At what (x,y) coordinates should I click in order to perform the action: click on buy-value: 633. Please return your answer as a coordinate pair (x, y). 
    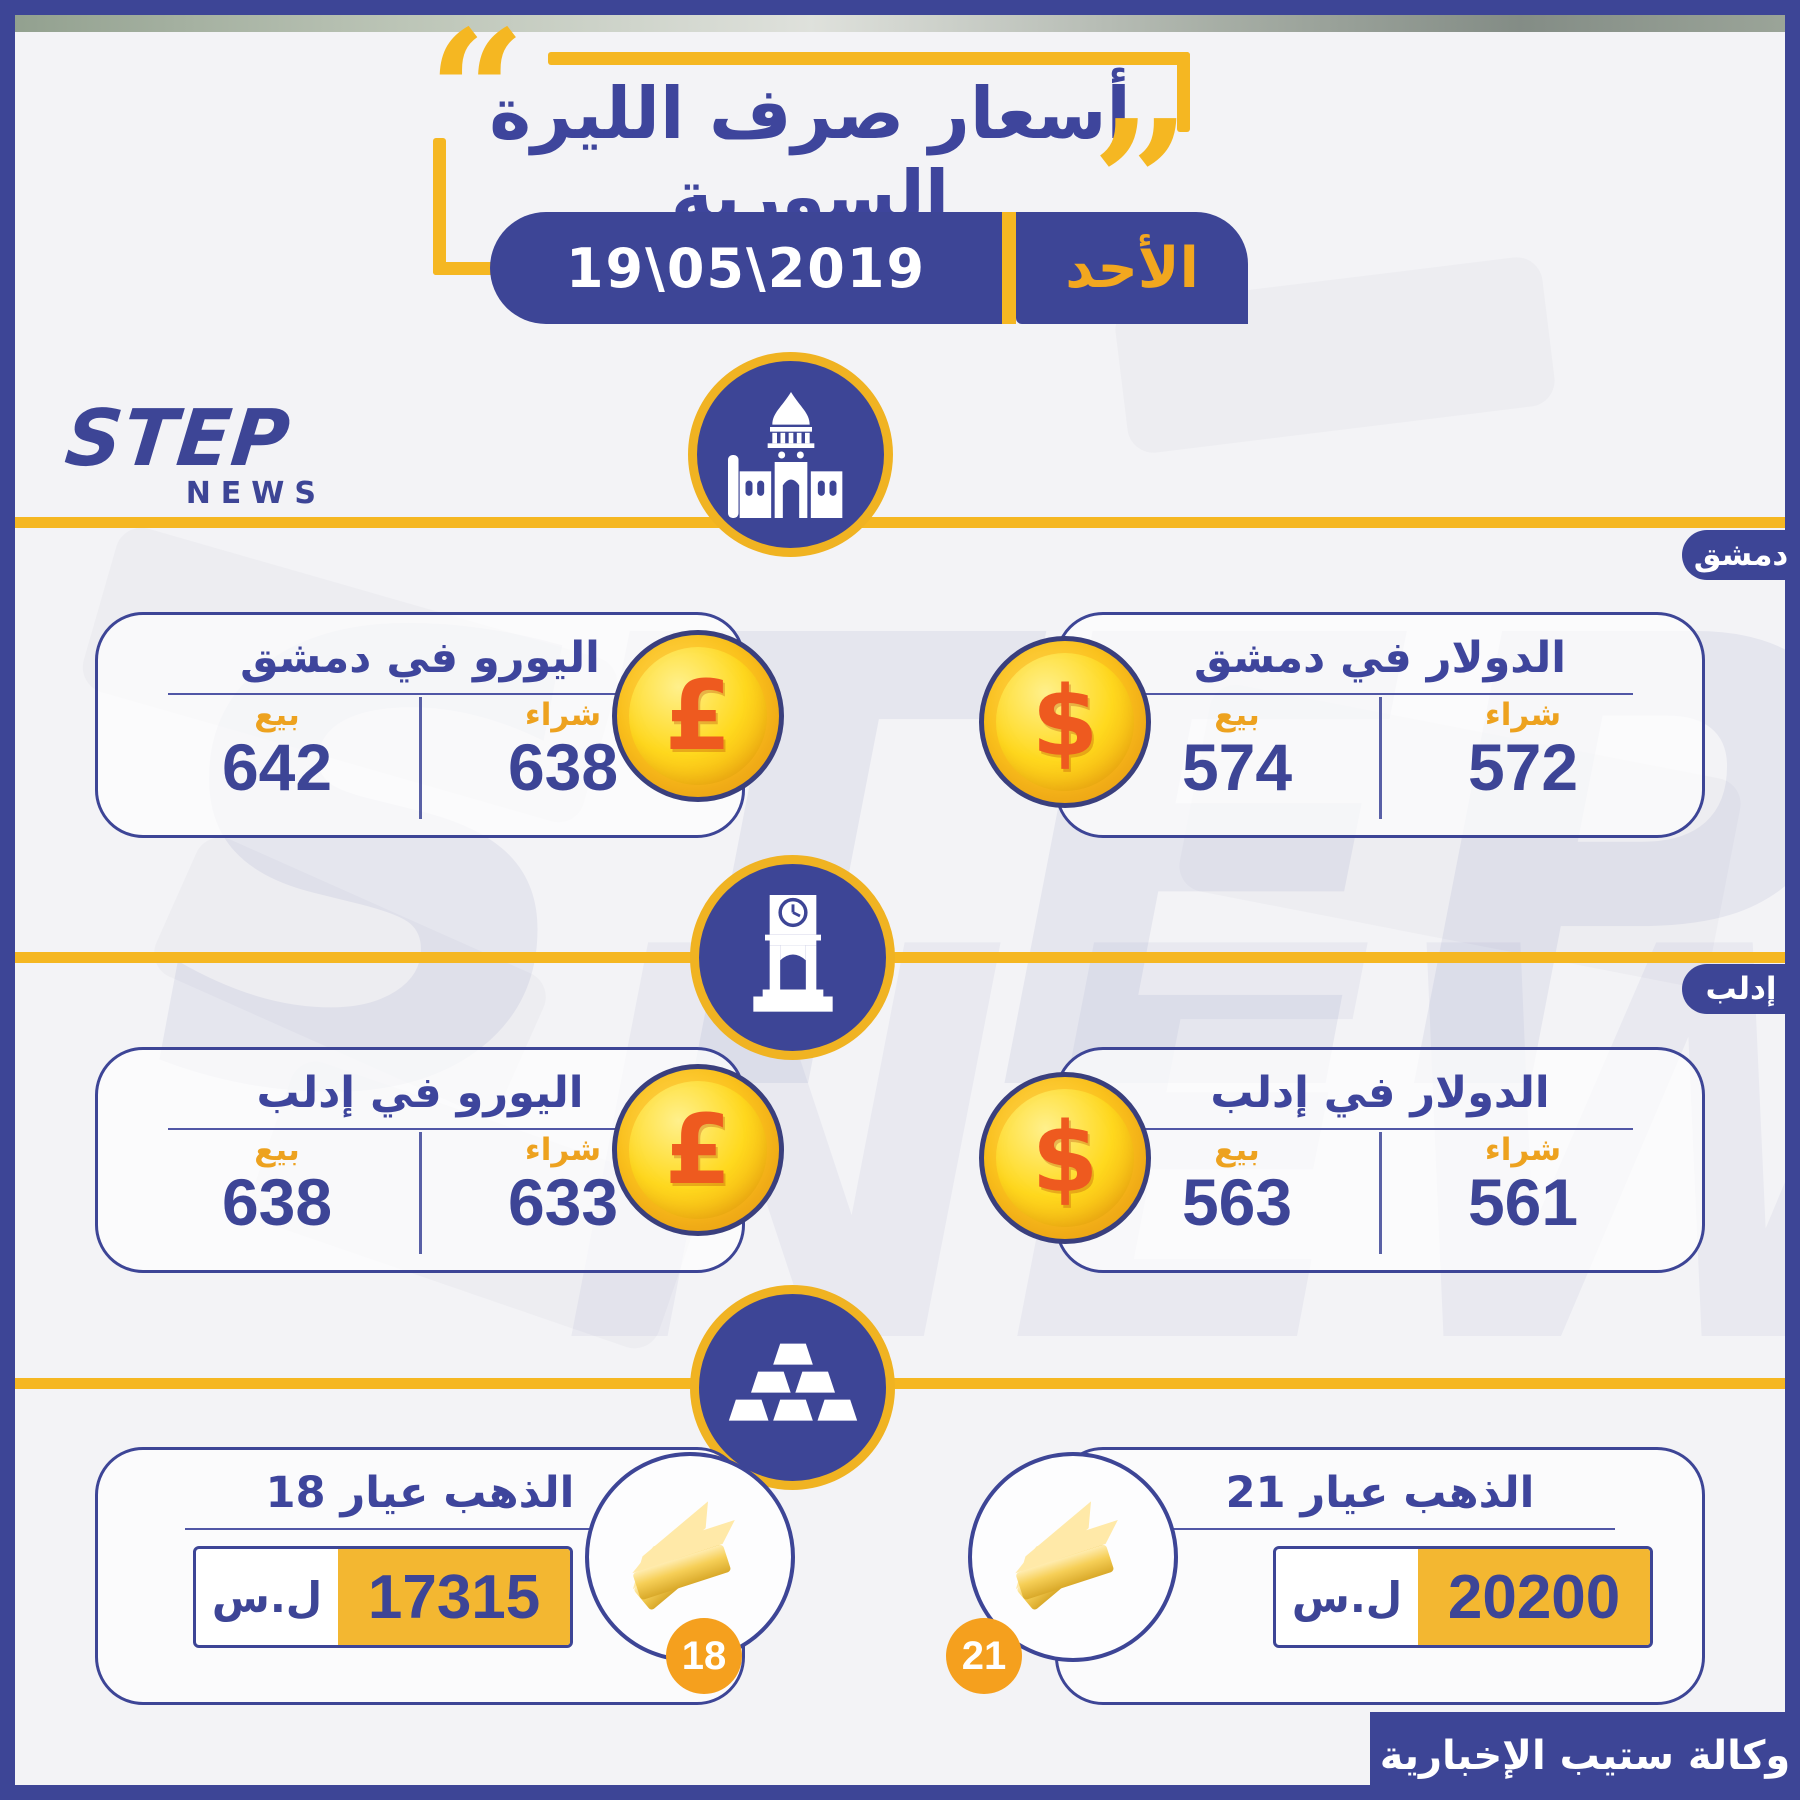
    Looking at the image, I should click on (563, 1202).